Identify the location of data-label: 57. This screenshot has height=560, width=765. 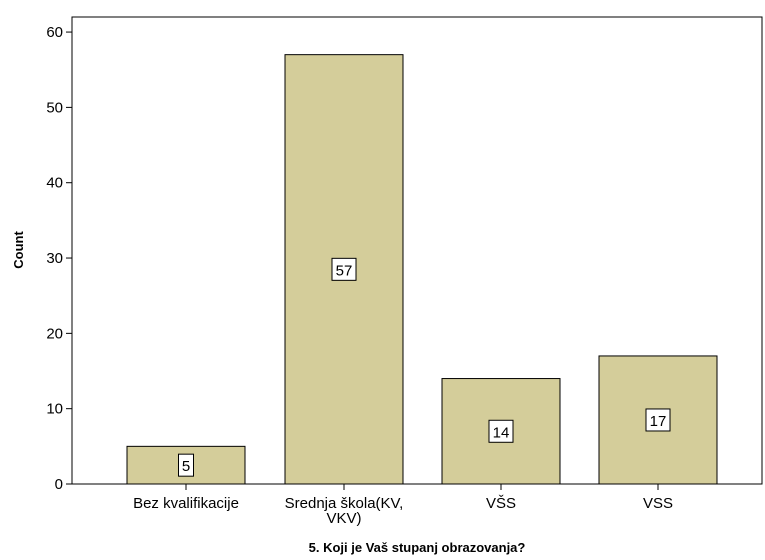
(344, 270).